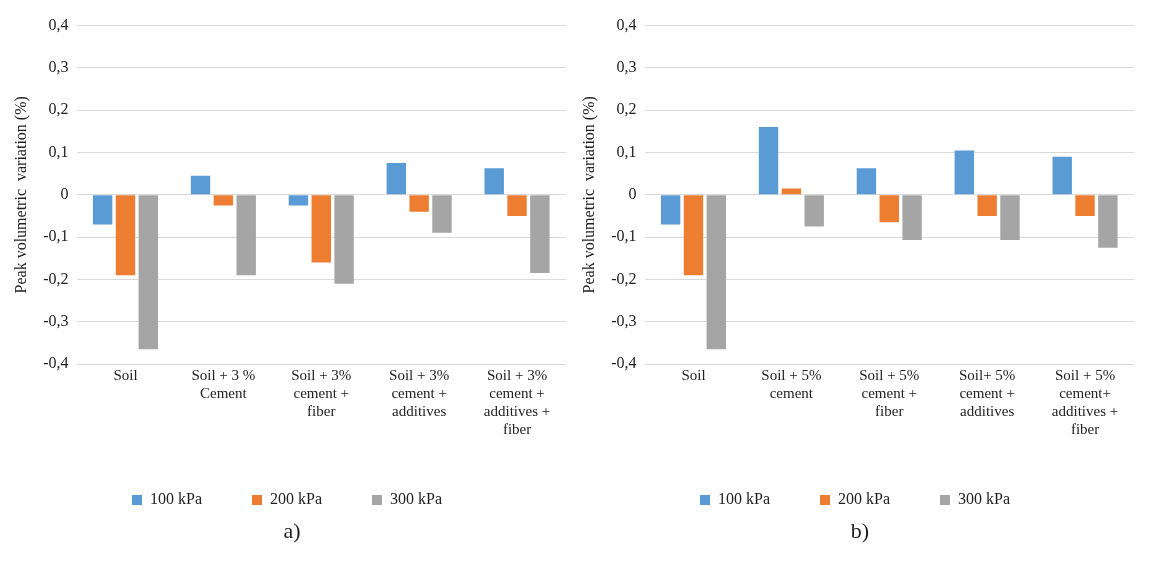 This screenshot has width=1153, height=561. What do you see at coordinates (223, 383) in the screenshot?
I see `x-tick-label: Soil + 3 % Cement` at bounding box center [223, 383].